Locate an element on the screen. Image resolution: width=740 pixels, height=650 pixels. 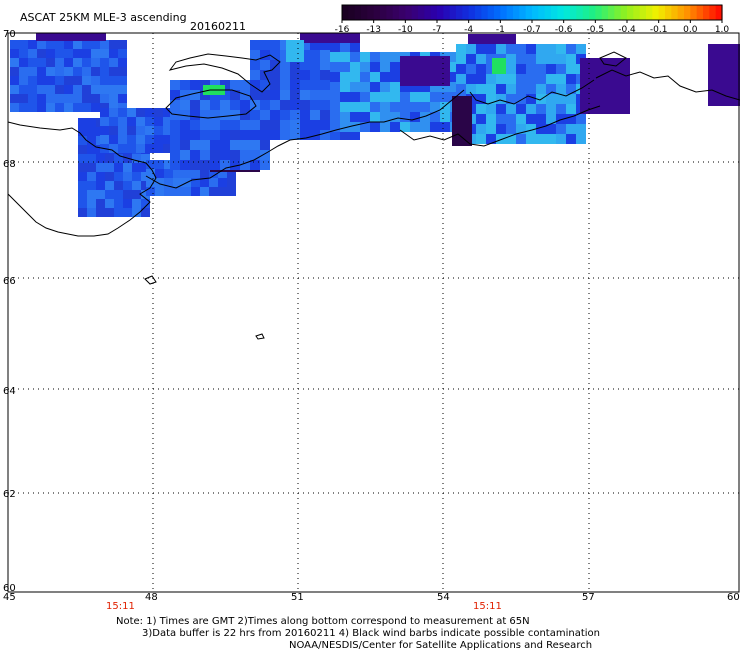
lon-label-57: 57 is located at coordinates (588, 597).